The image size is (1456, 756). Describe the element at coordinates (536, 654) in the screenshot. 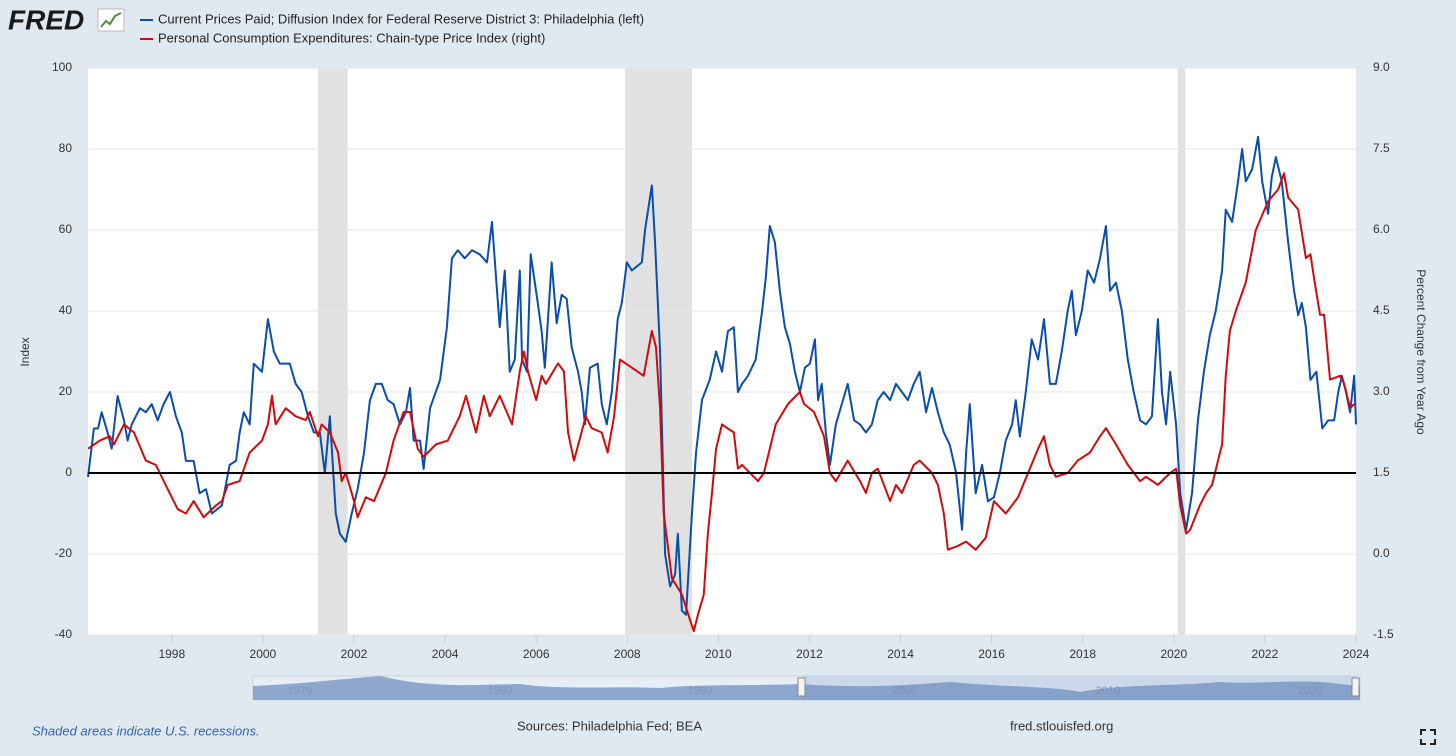

I see `x-tick-label: 2006` at that location.